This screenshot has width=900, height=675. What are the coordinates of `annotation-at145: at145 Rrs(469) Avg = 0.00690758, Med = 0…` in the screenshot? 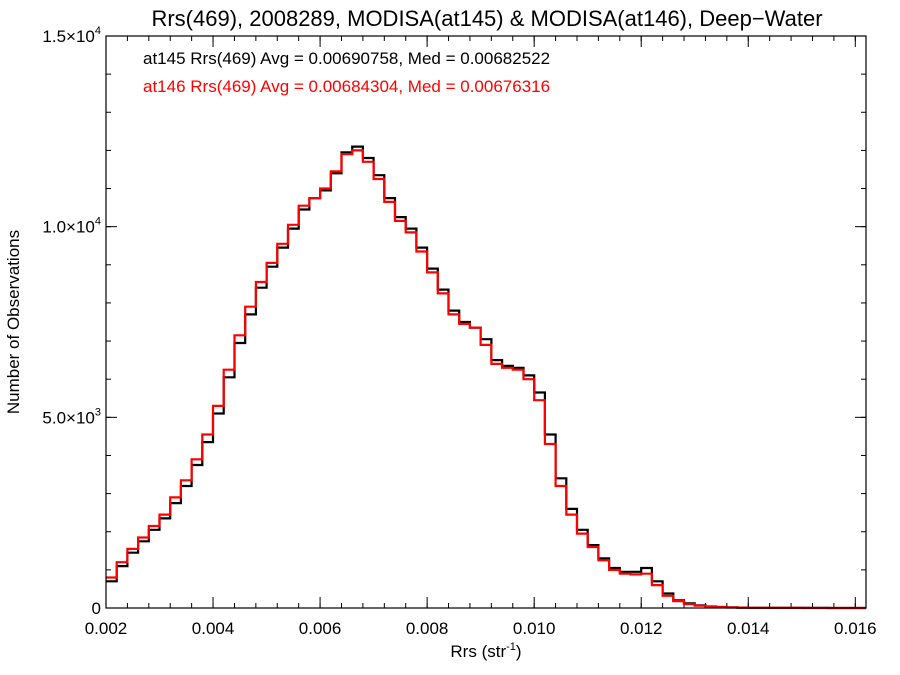 It's located at (346, 58).